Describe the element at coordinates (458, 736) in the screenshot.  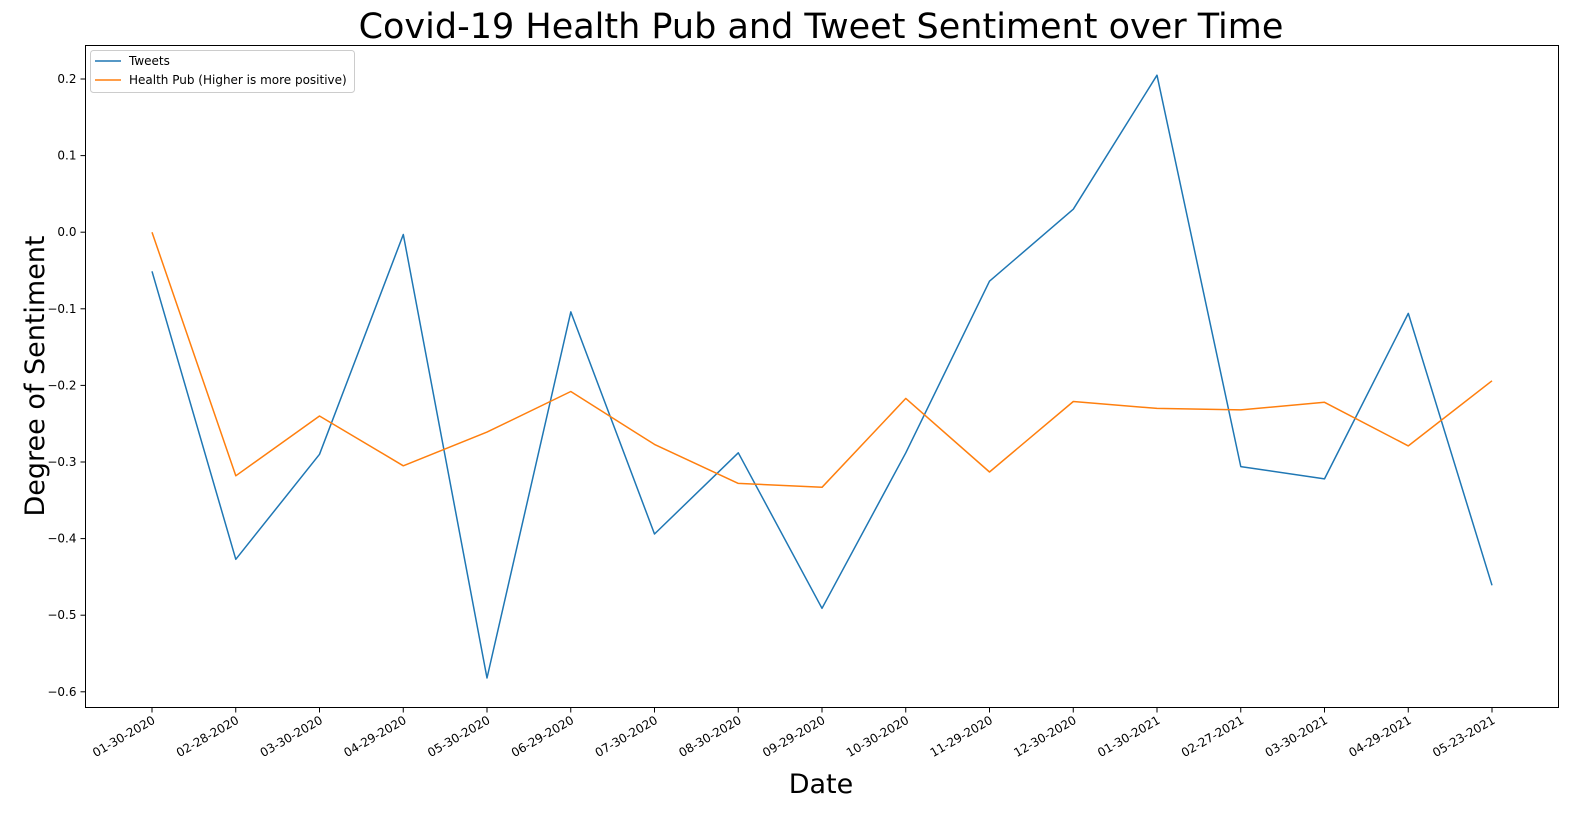
I see `x-tick-label: 05-30-2020` at that location.